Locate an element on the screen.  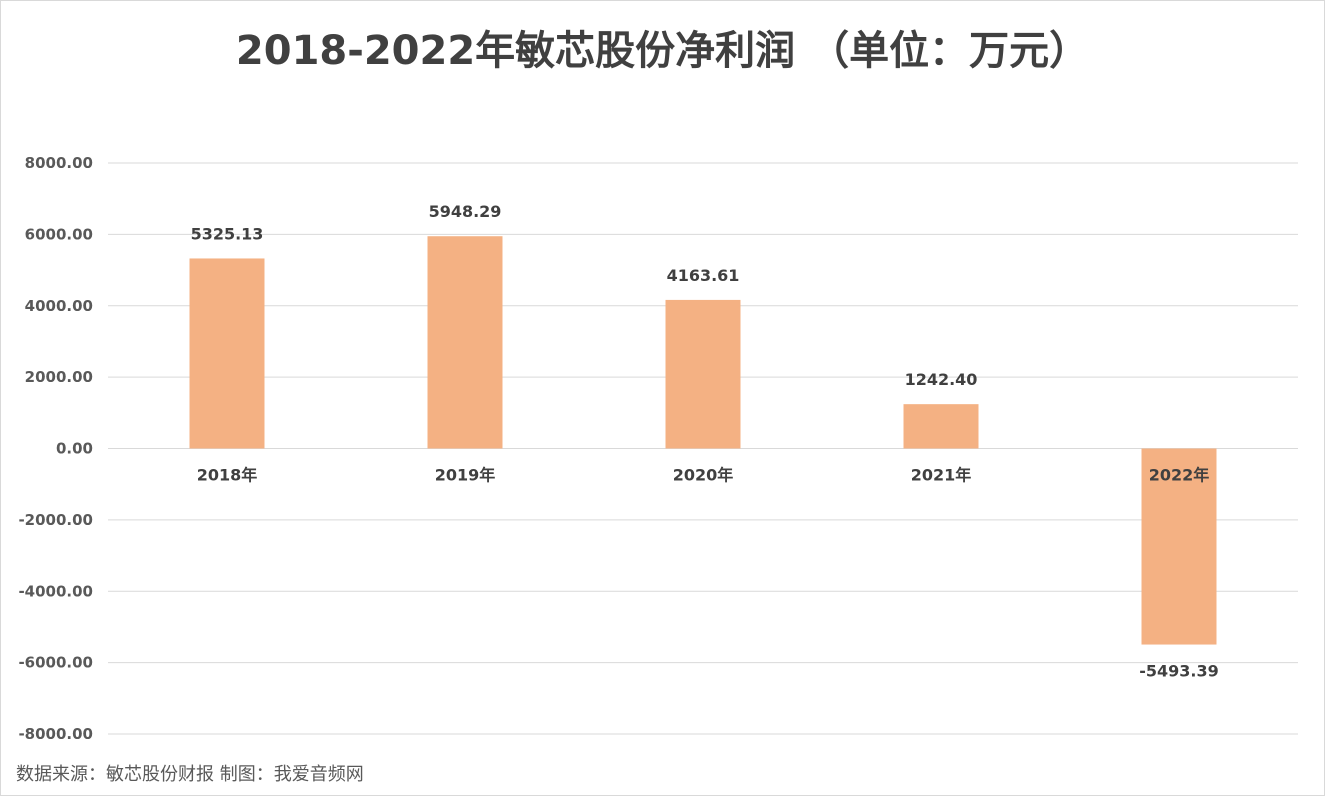
x-category-label: 2020年 is located at coordinates (703, 475).